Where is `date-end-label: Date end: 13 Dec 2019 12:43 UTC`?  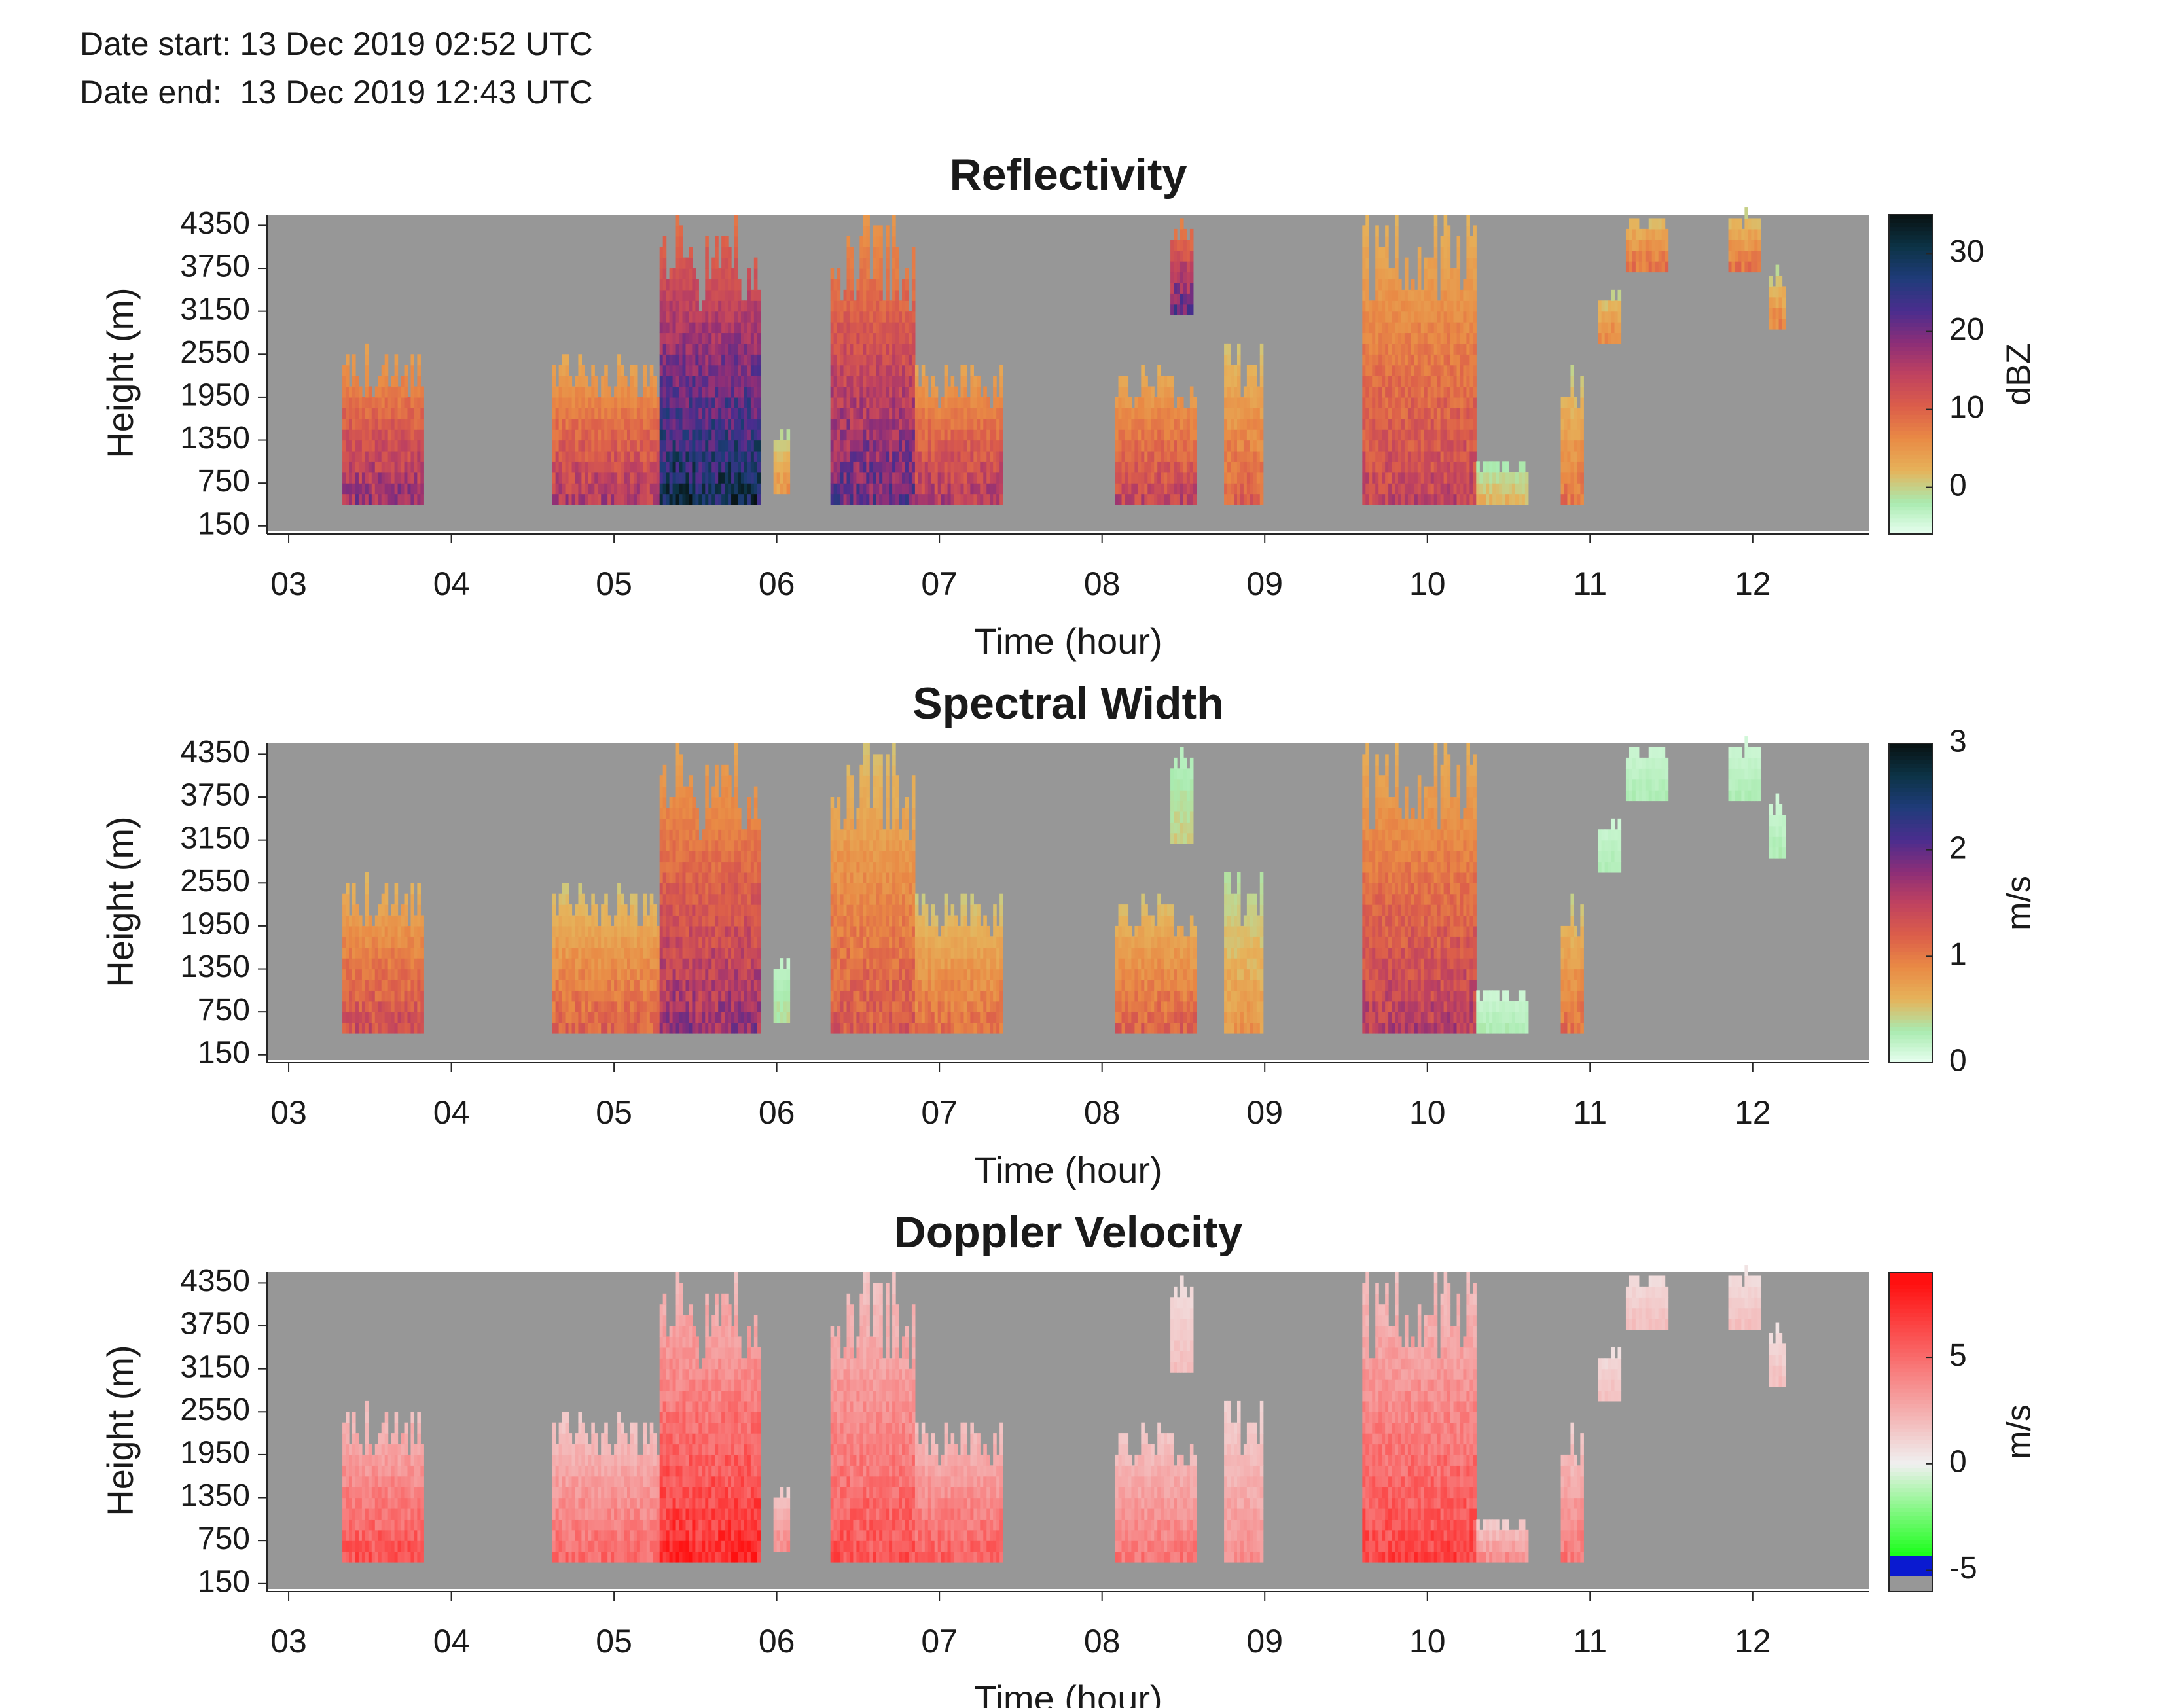 date-end-label: Date end: 13 Dec 2019 12:43 UTC is located at coordinates (336, 92).